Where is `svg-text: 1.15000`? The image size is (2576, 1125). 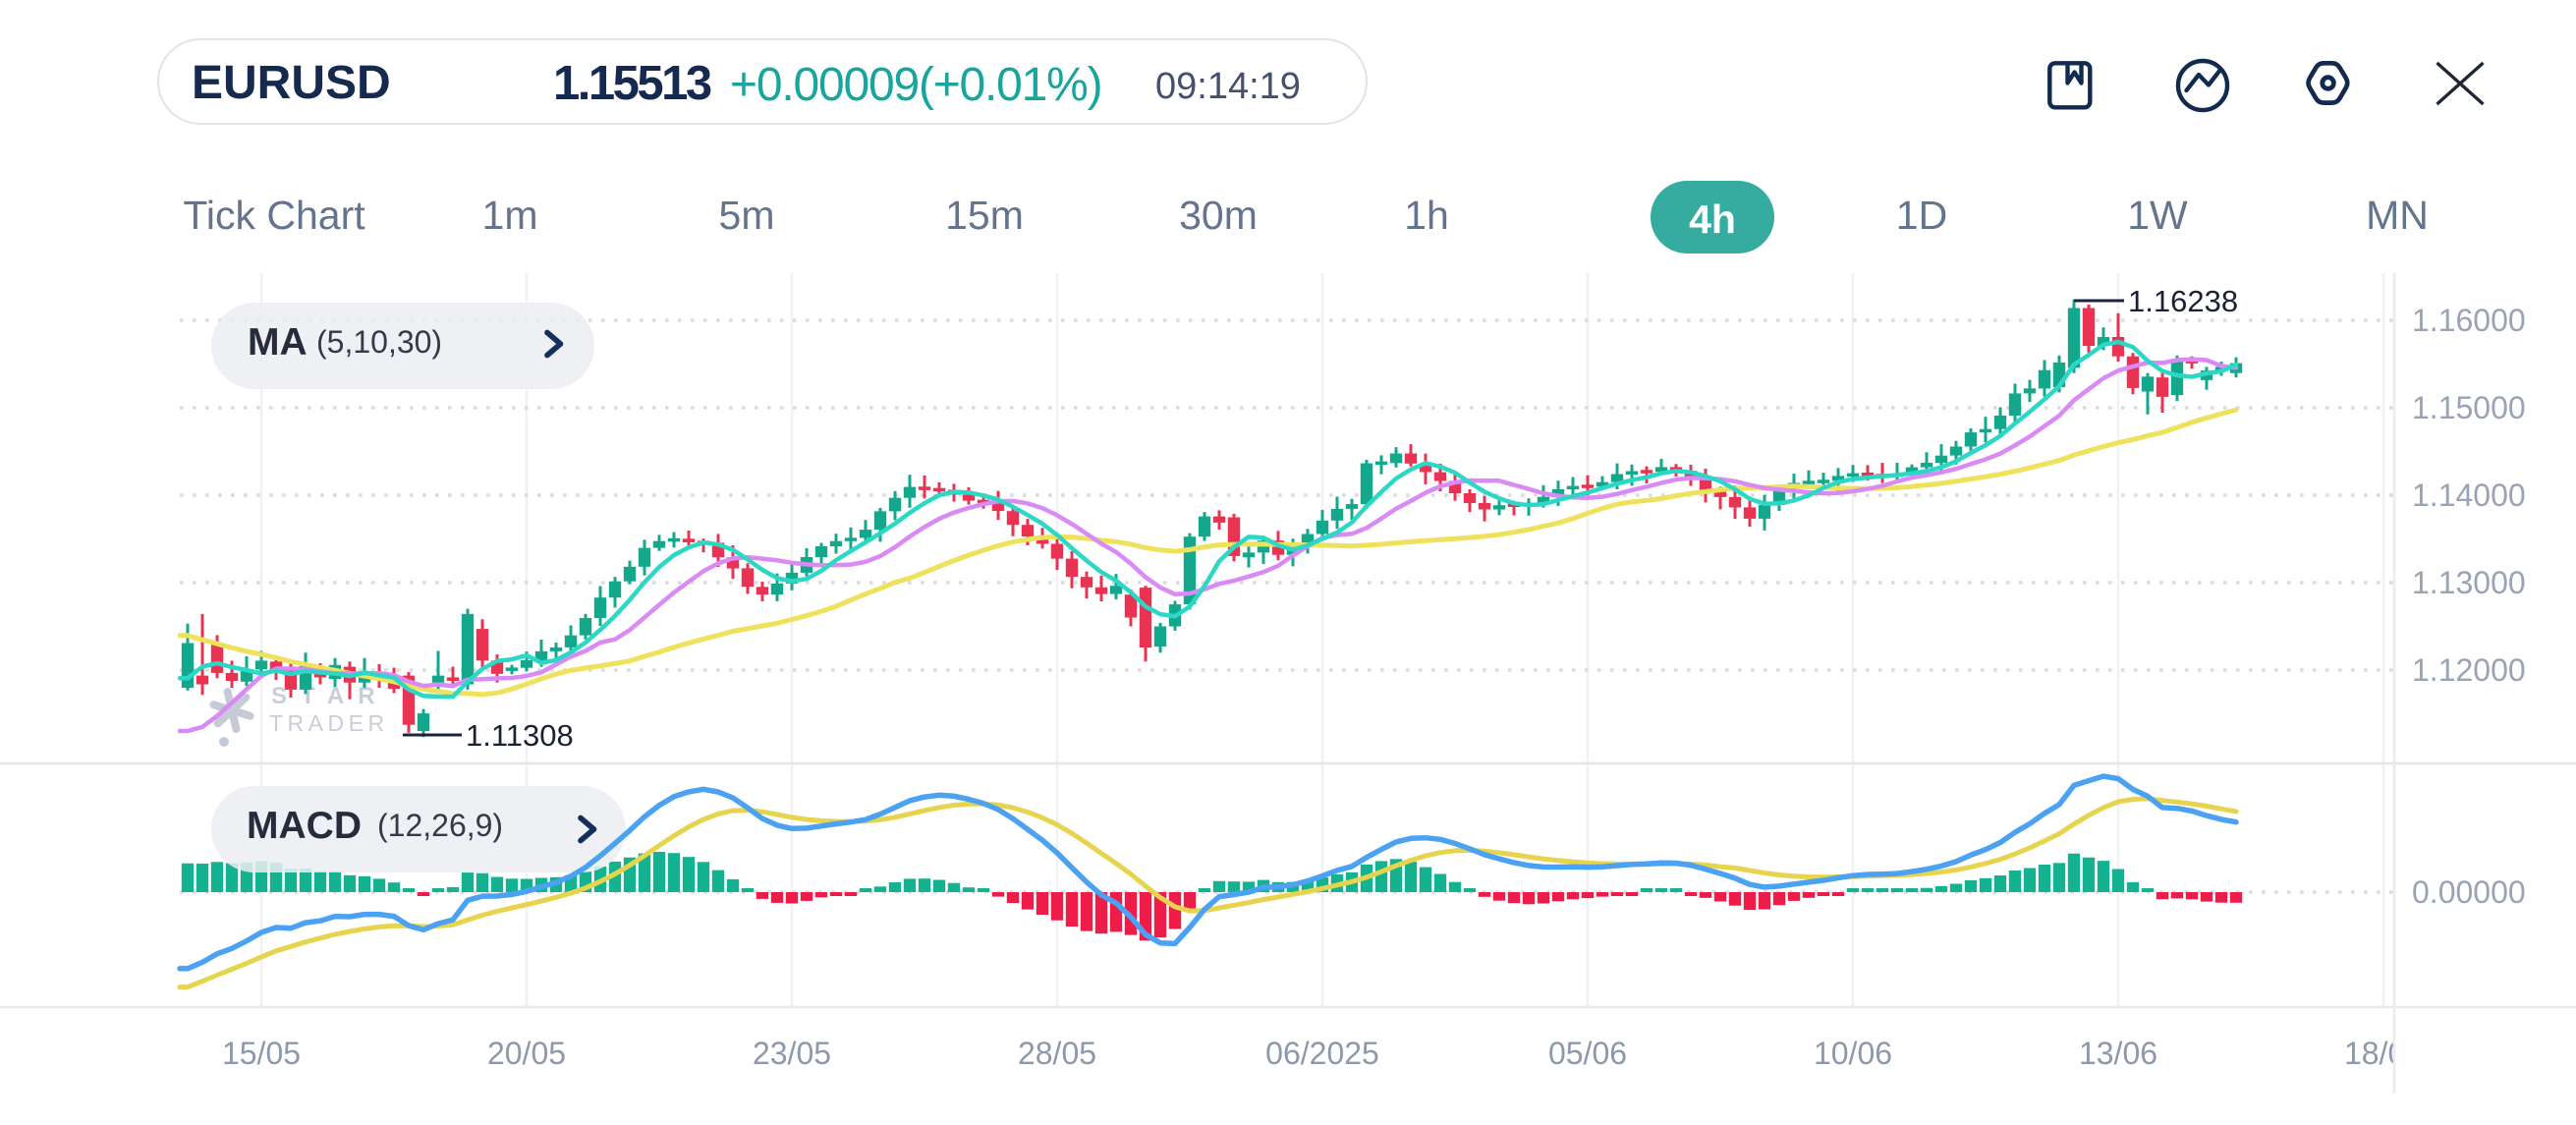
svg-text: 1.15000 is located at coordinates (2469, 407).